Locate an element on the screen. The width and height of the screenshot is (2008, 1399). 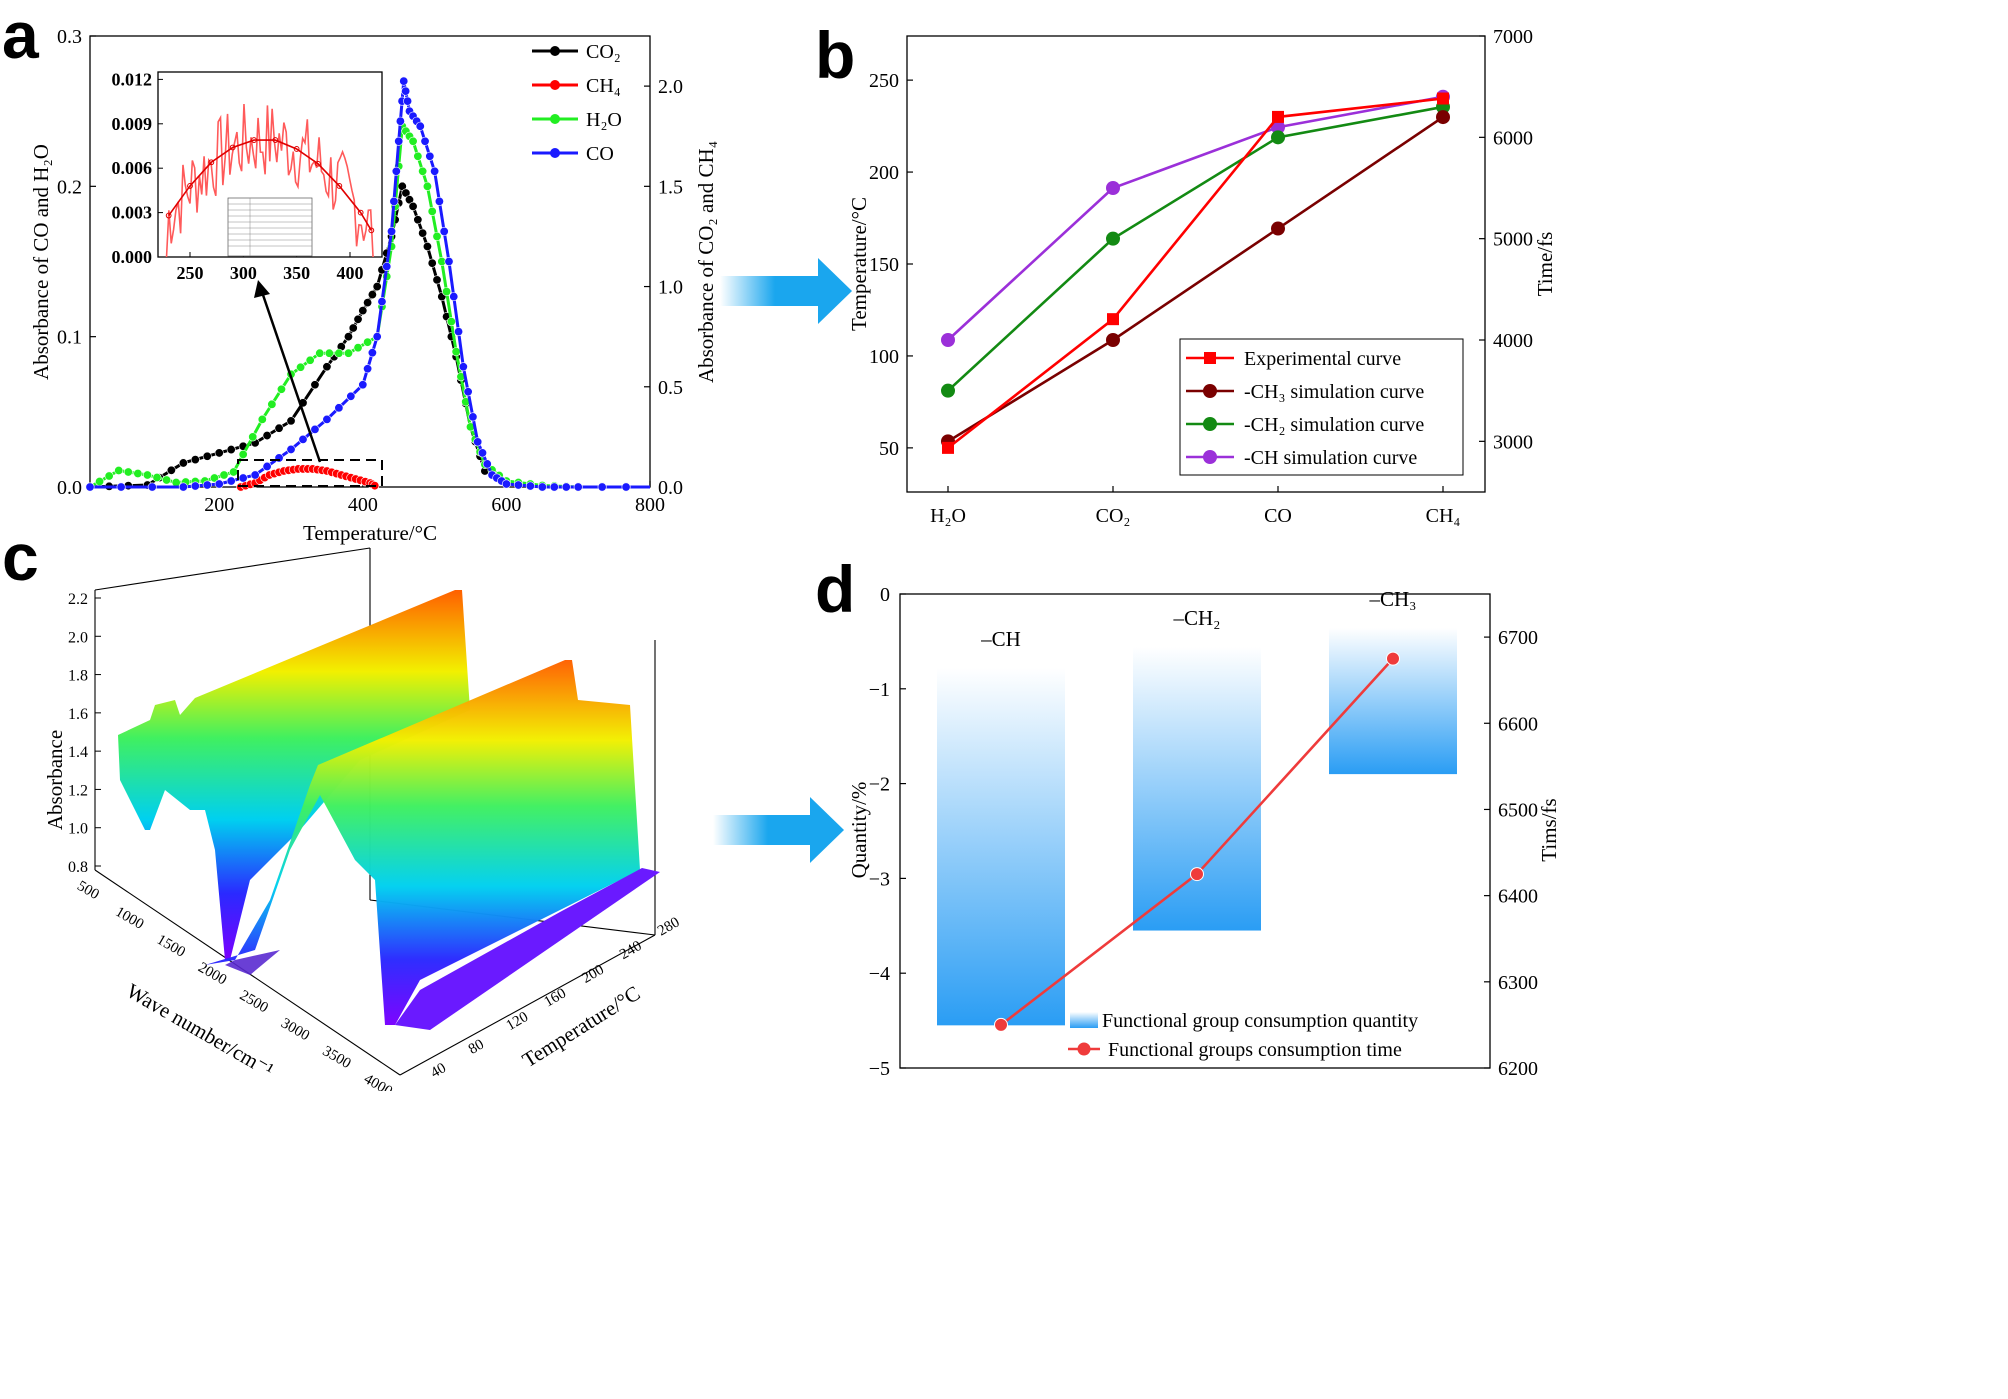
panel-b-ytick-left-label: 150 is located at coordinates (884, 265).